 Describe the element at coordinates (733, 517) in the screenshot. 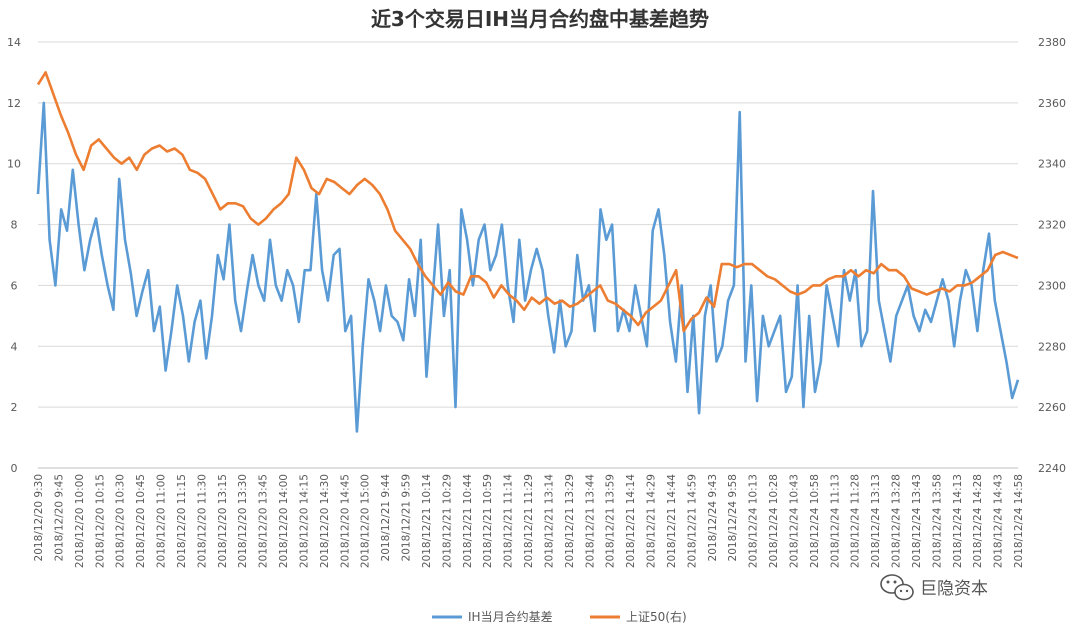

I see `x-tick-label: 2018/12/24 9:58` at that location.